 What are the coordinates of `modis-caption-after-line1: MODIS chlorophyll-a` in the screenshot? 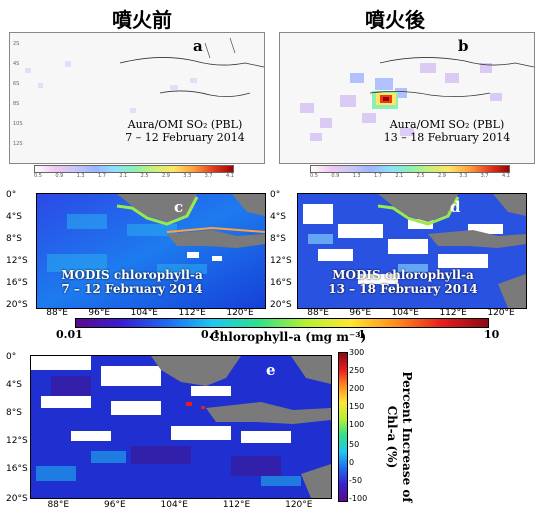 It's located at (403, 275).